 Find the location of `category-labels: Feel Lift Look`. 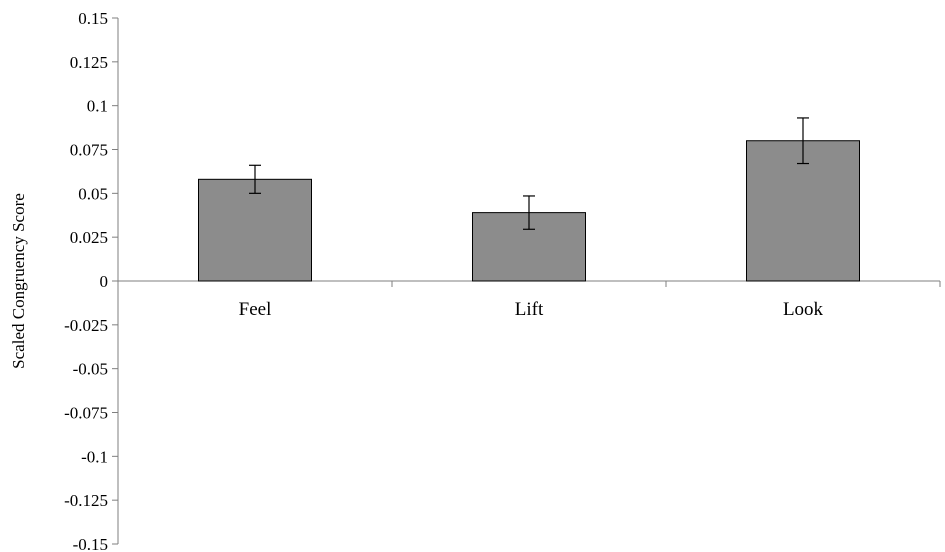

category-labels: Feel Lift Look is located at coordinates (531, 309).